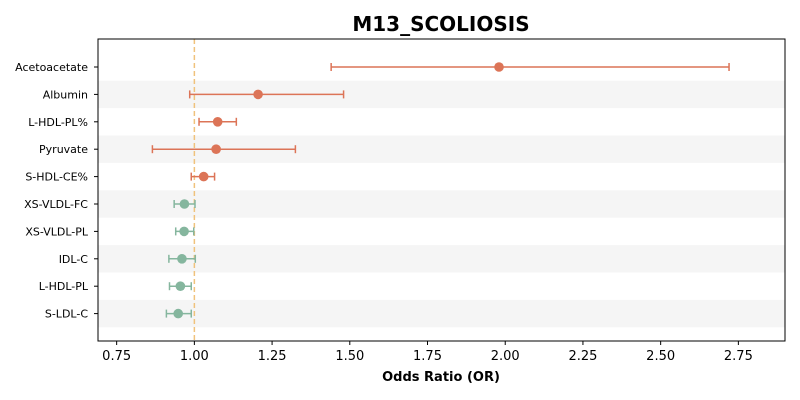  What do you see at coordinates (63, 149) in the screenshot?
I see `y-tick-label: Pyruvate` at bounding box center [63, 149].